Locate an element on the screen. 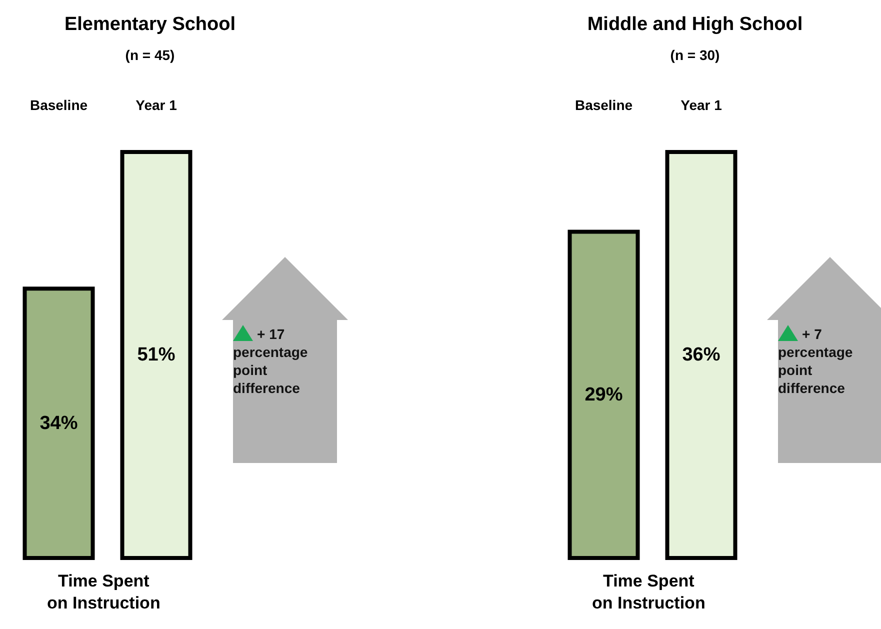 The image size is (881, 629). data-label: 29% is located at coordinates (603, 395).